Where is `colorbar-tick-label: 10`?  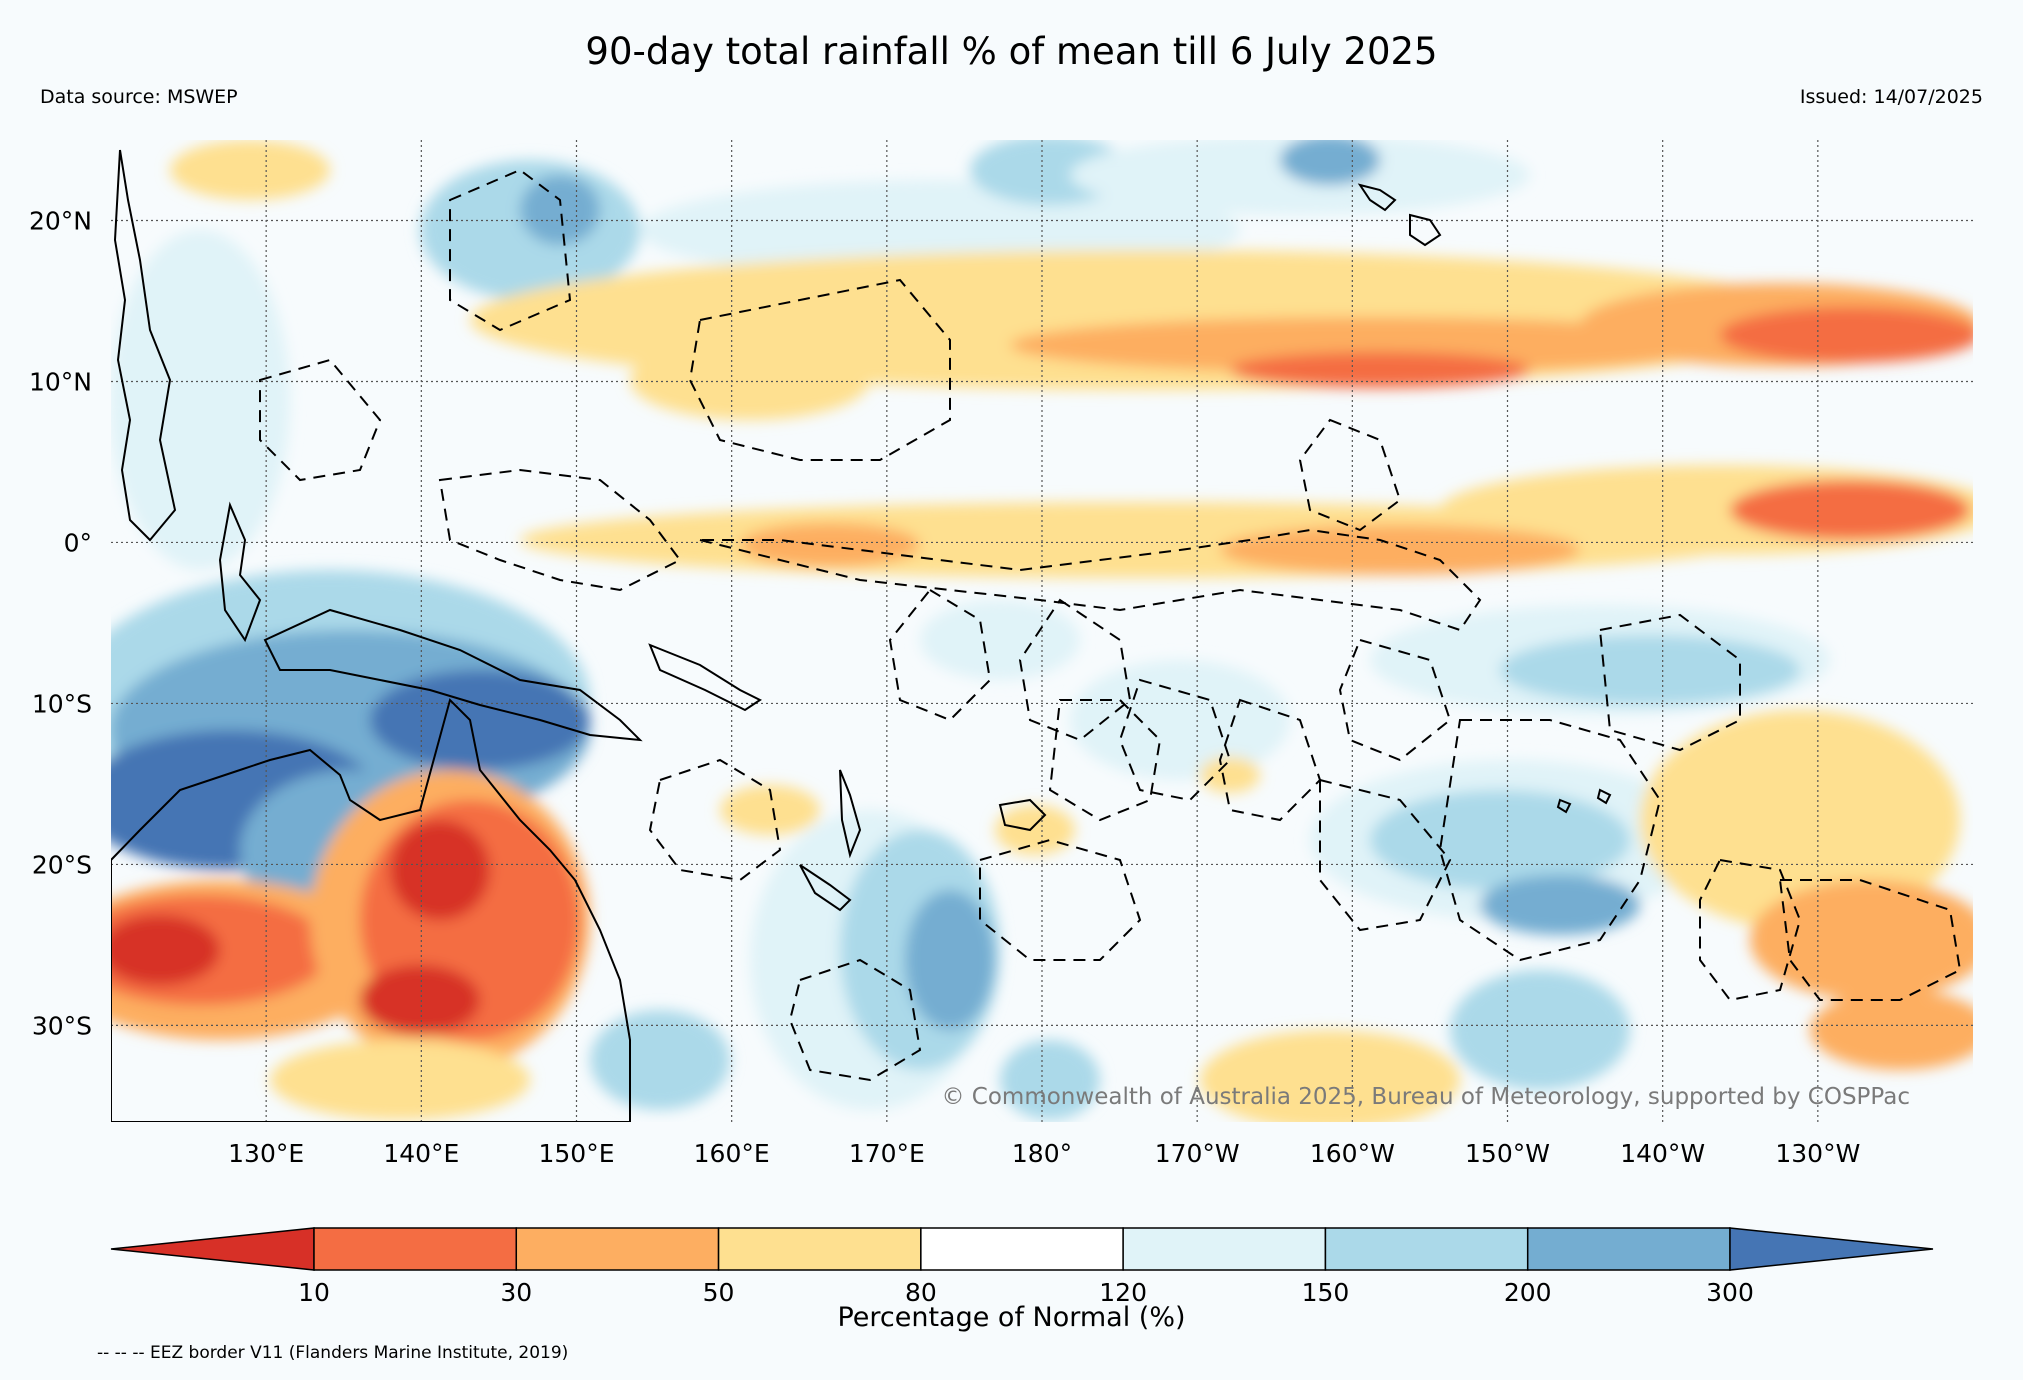 colorbar-tick-label: 10 is located at coordinates (314, 1292).